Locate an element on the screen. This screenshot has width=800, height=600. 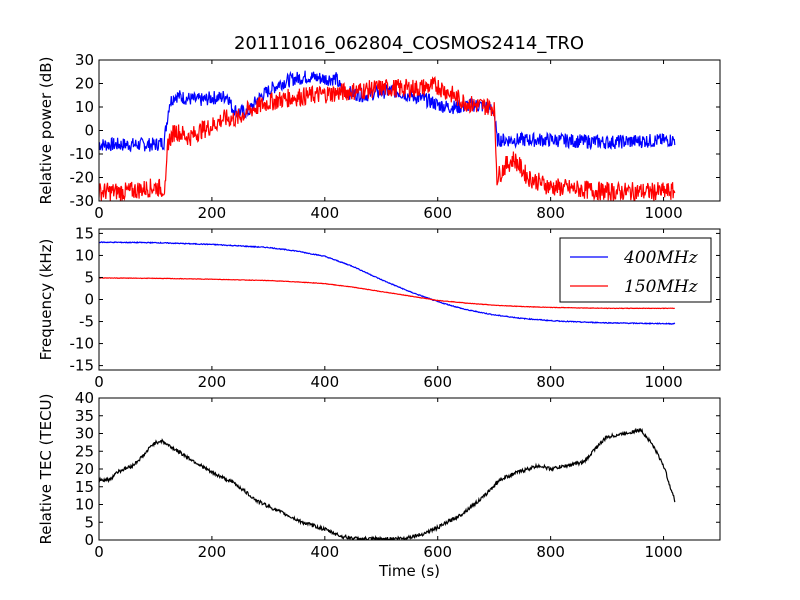
y-axis-title: Frequency (kHz) is located at coordinates (46, 300).